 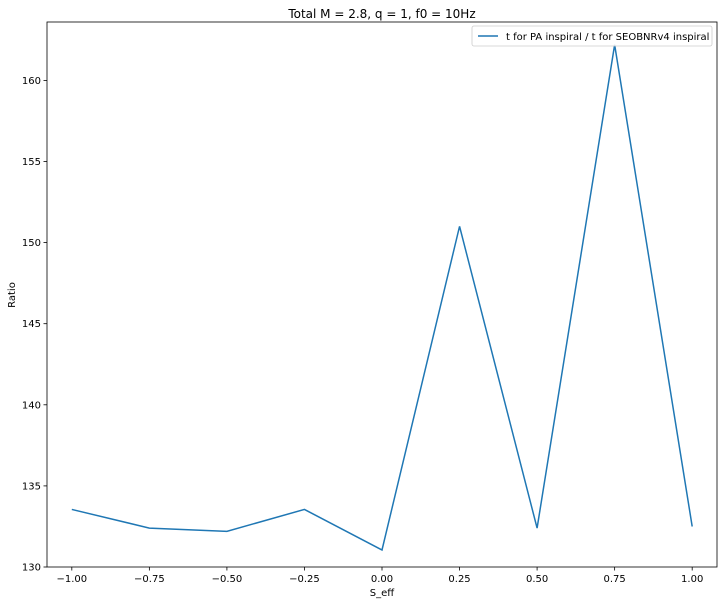 I want to click on x-tick-label: 0.00, so click(x=382, y=579).